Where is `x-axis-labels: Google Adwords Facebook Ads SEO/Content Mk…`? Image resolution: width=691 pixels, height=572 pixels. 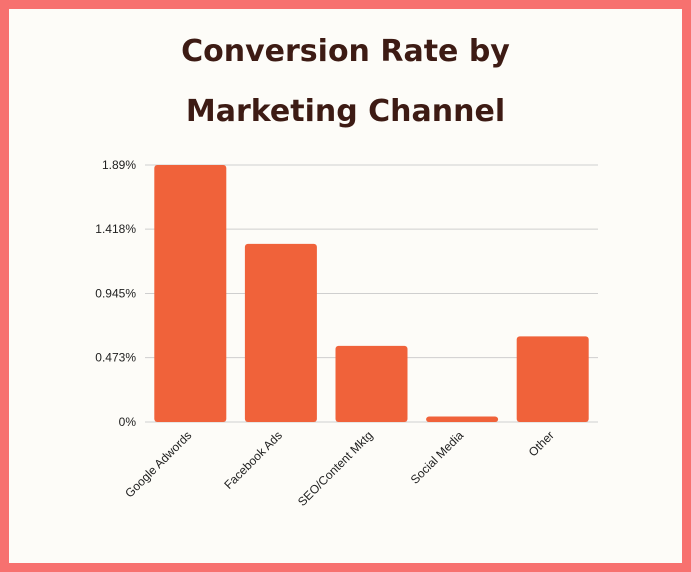
x-axis-labels: Google Adwords Facebook Ads SEO/Content Mk… is located at coordinates (339, 468).